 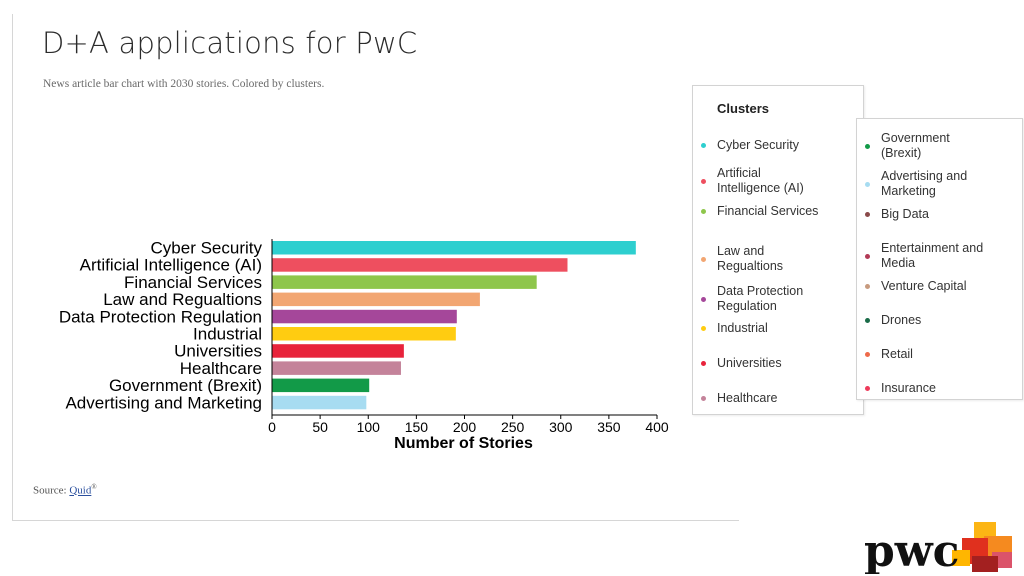 I want to click on legend-label: Venture Capital, so click(x=924, y=286).